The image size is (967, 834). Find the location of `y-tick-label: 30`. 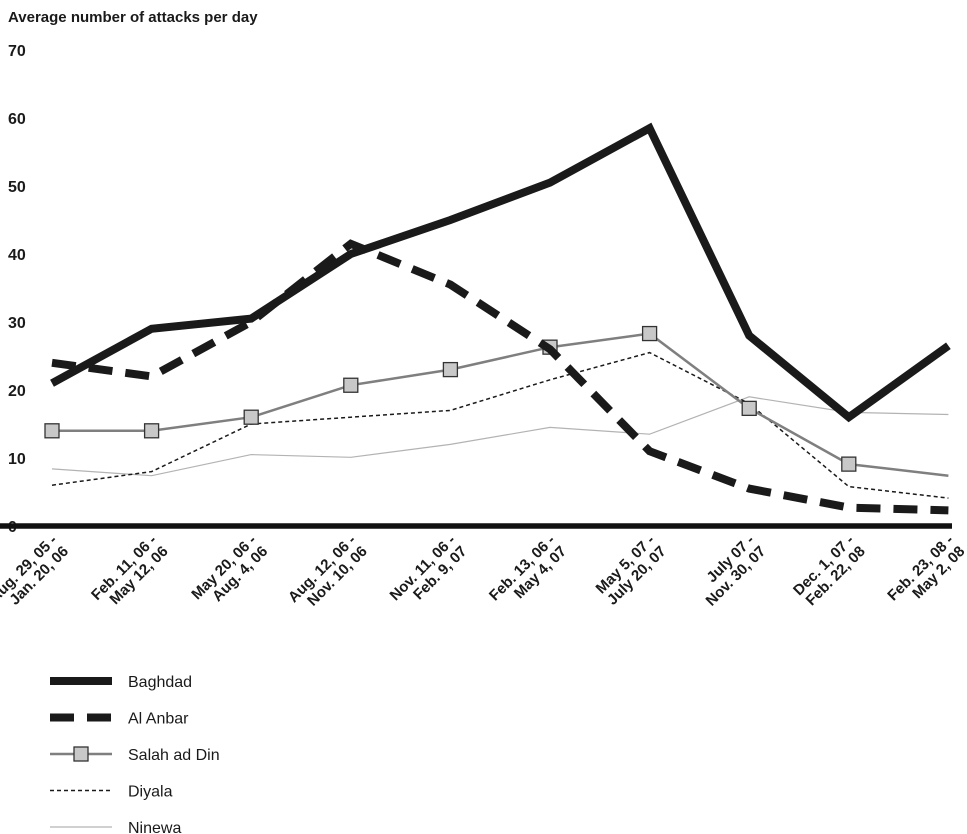

y-tick-label: 30 is located at coordinates (17, 323).